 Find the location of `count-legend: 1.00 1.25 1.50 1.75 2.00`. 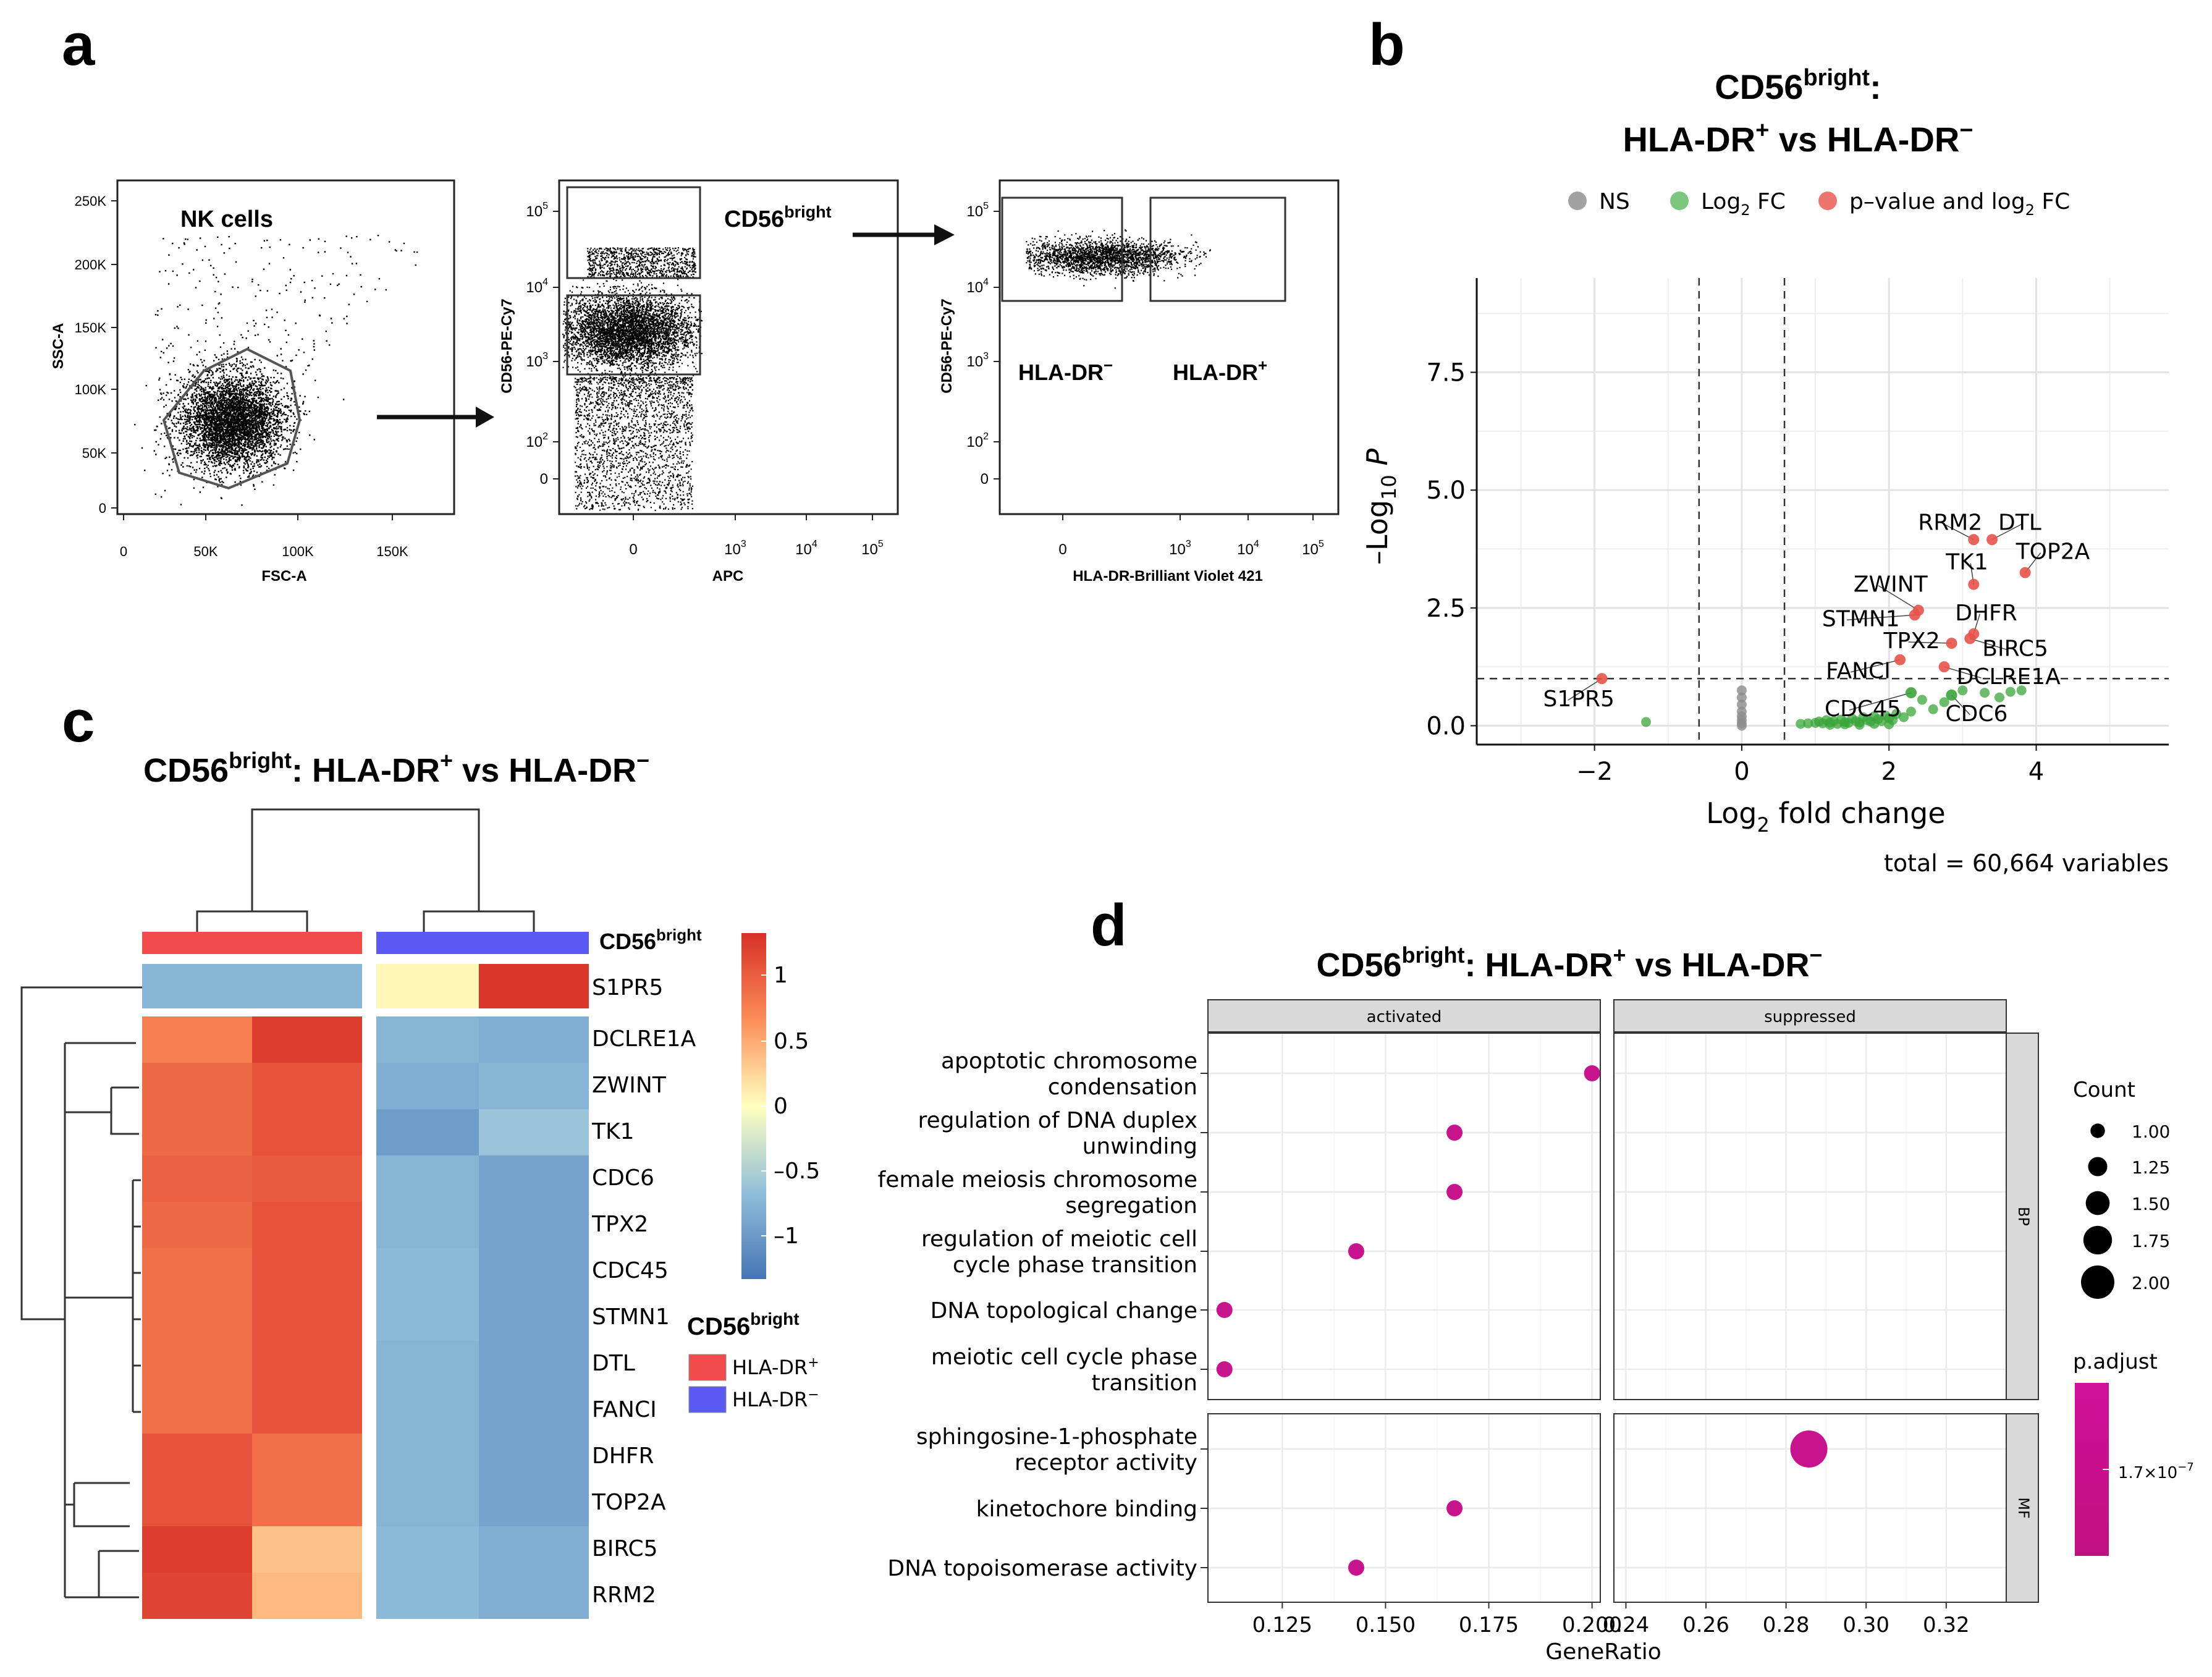

count-legend: 1.00 1.25 1.50 1.75 2.00 is located at coordinates (2125, 1210).